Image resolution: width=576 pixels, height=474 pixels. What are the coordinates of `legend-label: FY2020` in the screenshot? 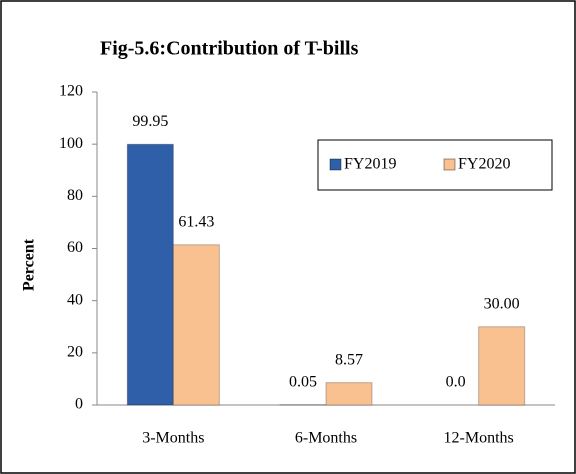 It's located at (484, 164).